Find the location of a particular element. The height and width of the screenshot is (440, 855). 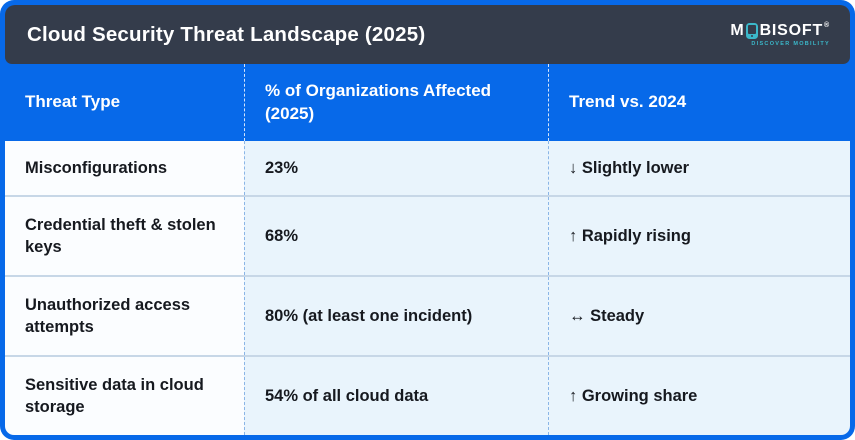

logo-wordmark: M BISOFT ® is located at coordinates (780, 30).